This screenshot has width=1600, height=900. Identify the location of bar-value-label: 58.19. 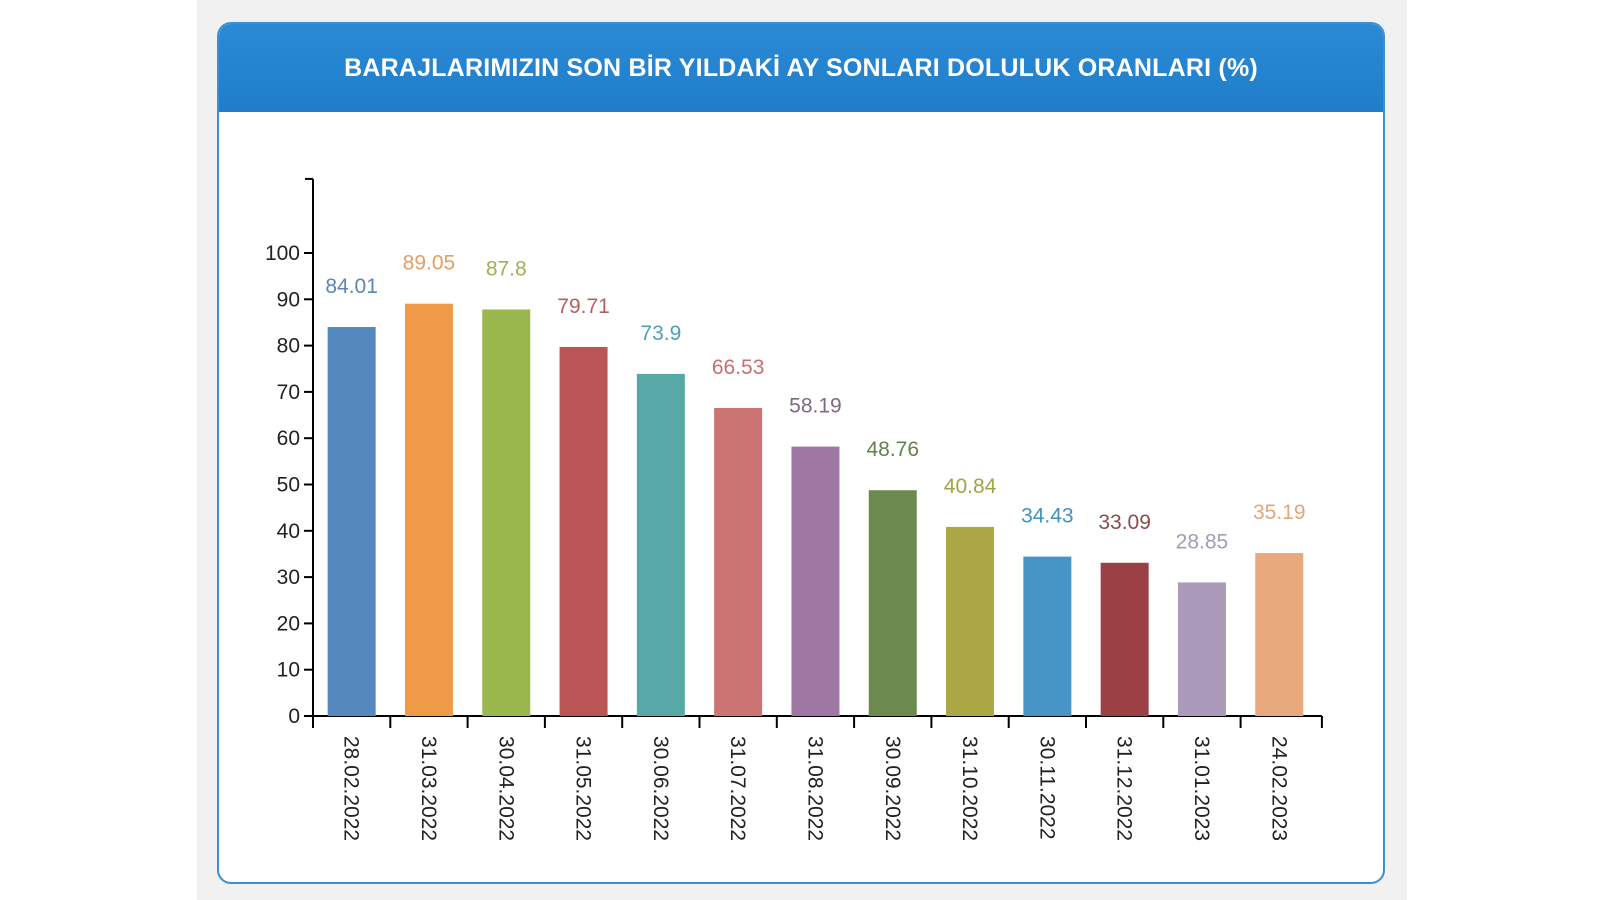
(815, 406).